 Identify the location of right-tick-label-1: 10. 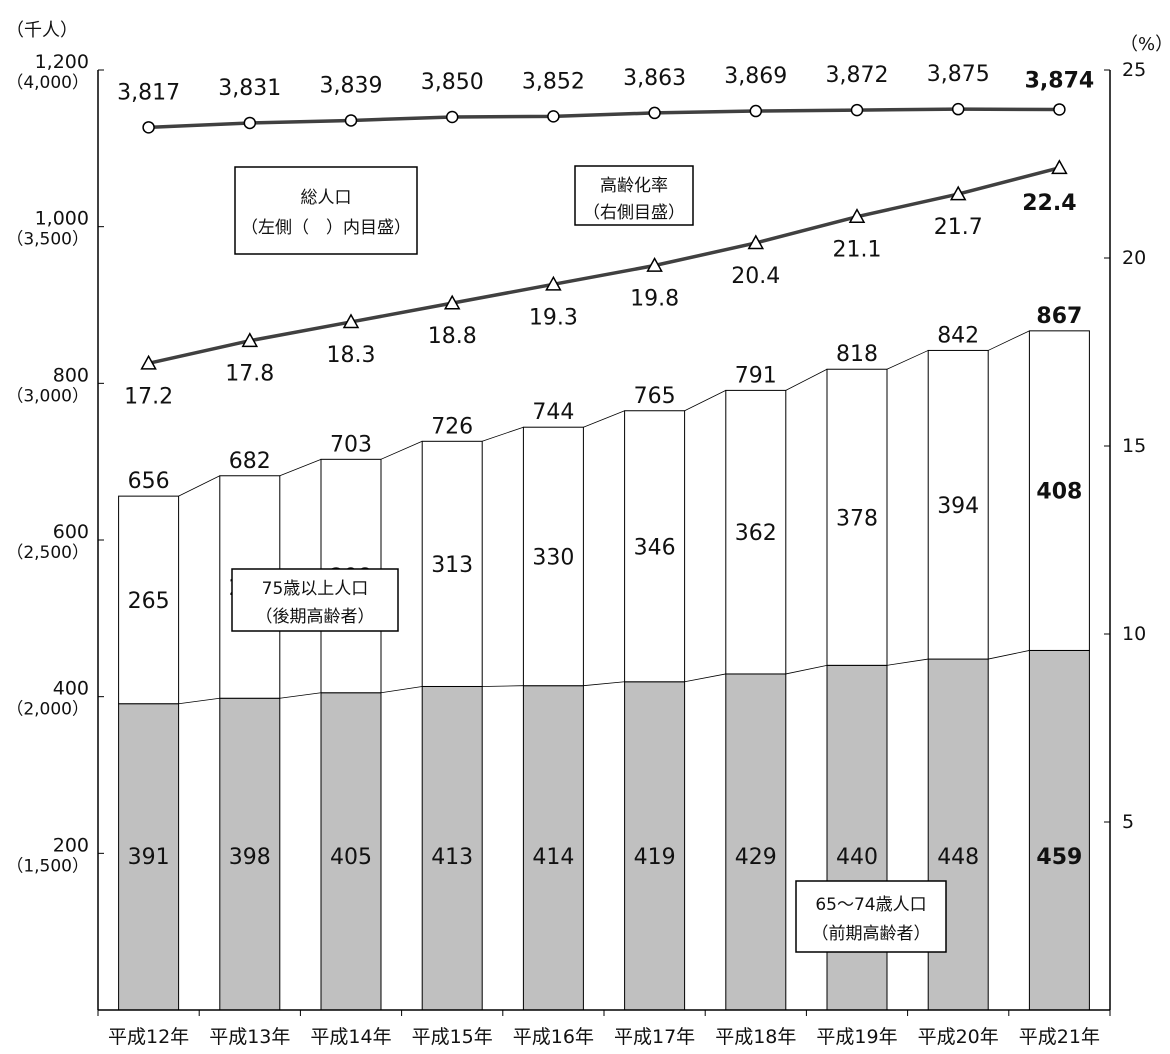
(1134, 634).